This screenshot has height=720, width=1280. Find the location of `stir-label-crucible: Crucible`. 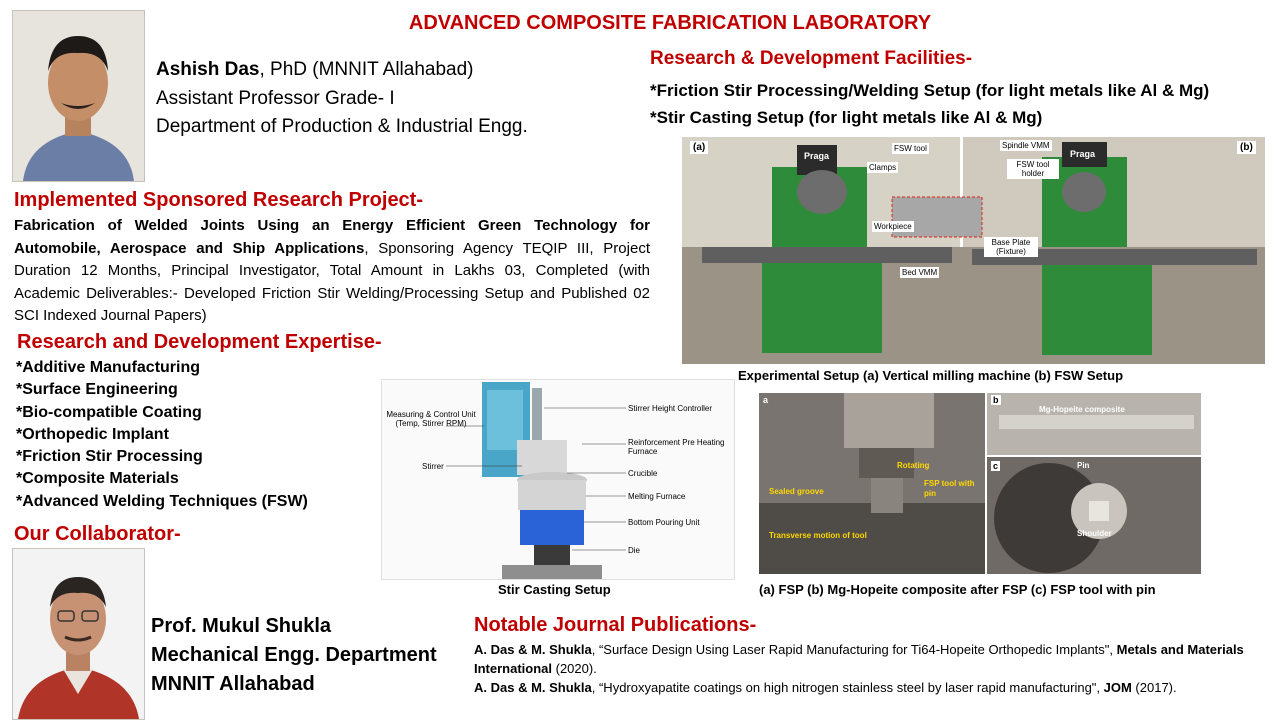

stir-label-crucible: Crucible is located at coordinates (643, 473).